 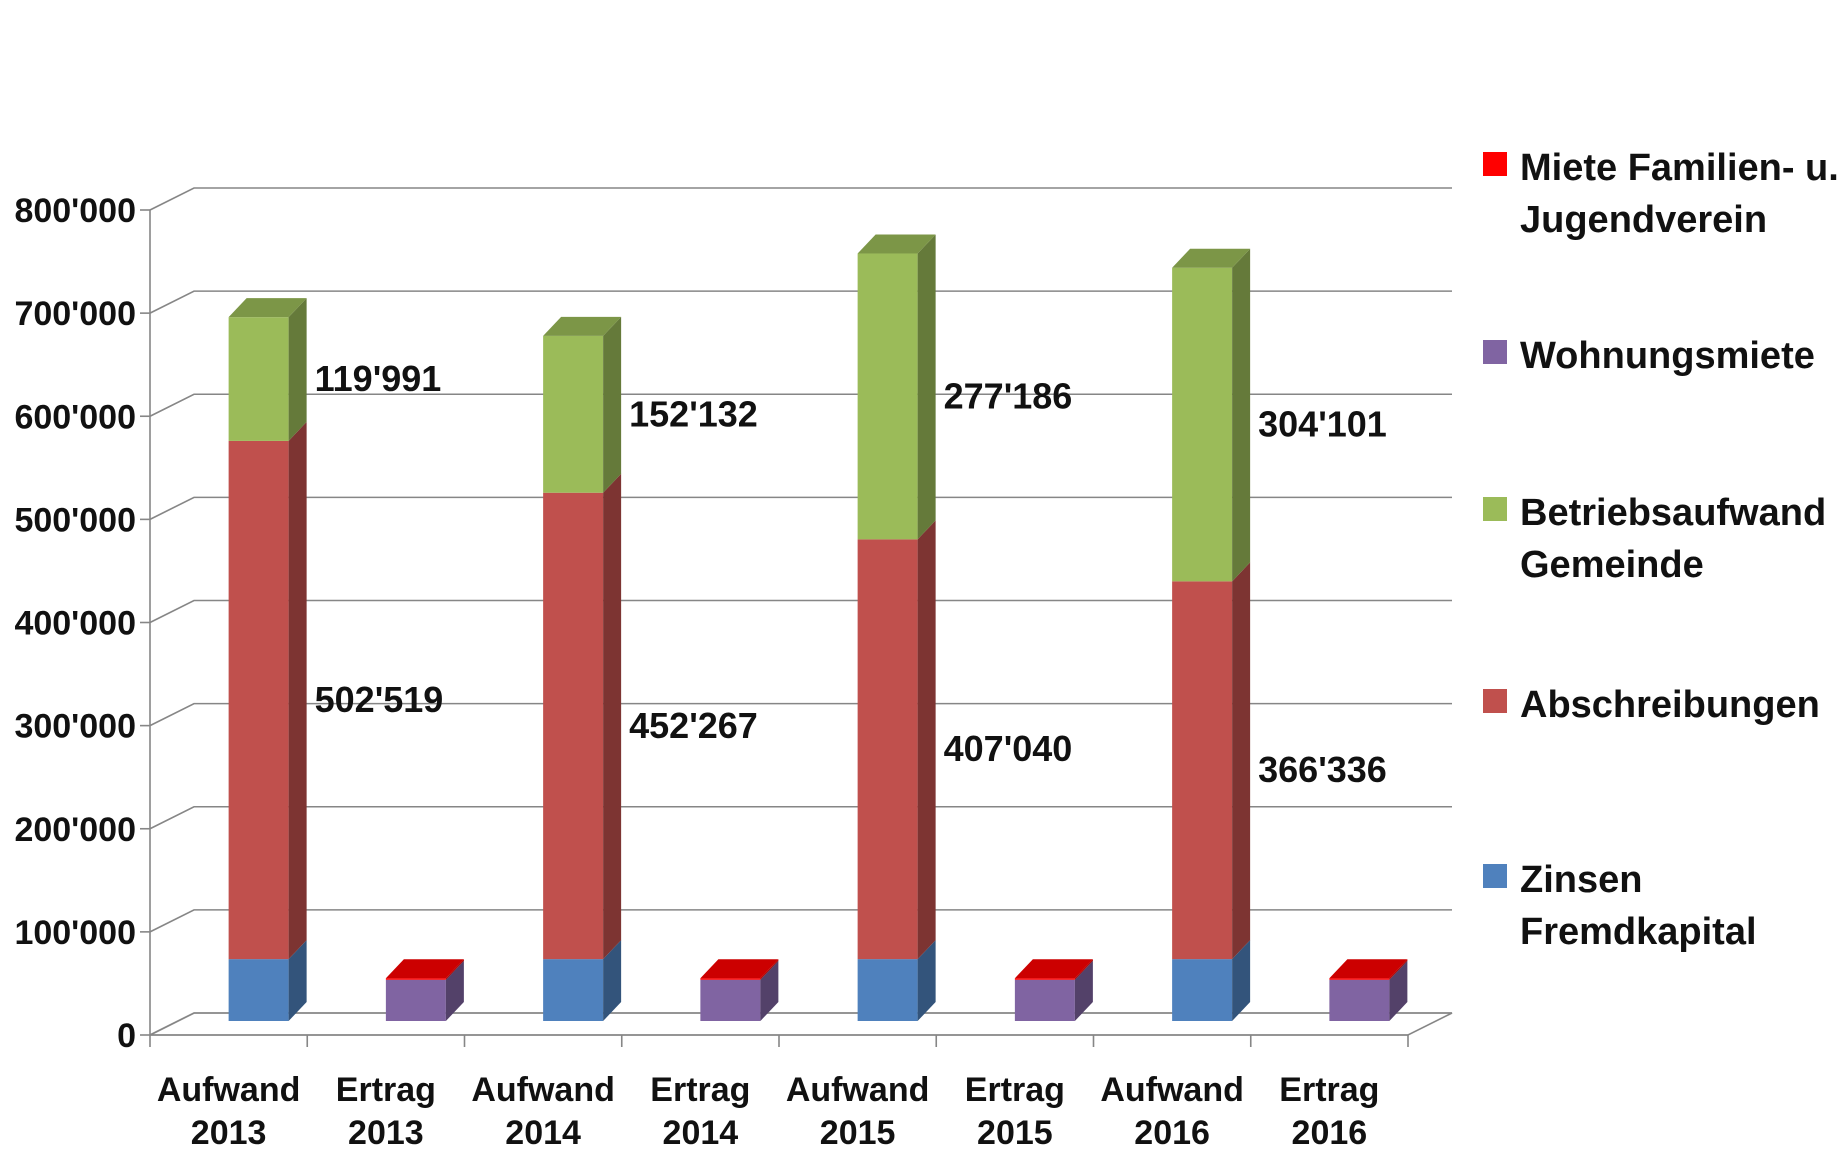 I want to click on legend-label: Gemeinde, so click(x=1612, y=565).